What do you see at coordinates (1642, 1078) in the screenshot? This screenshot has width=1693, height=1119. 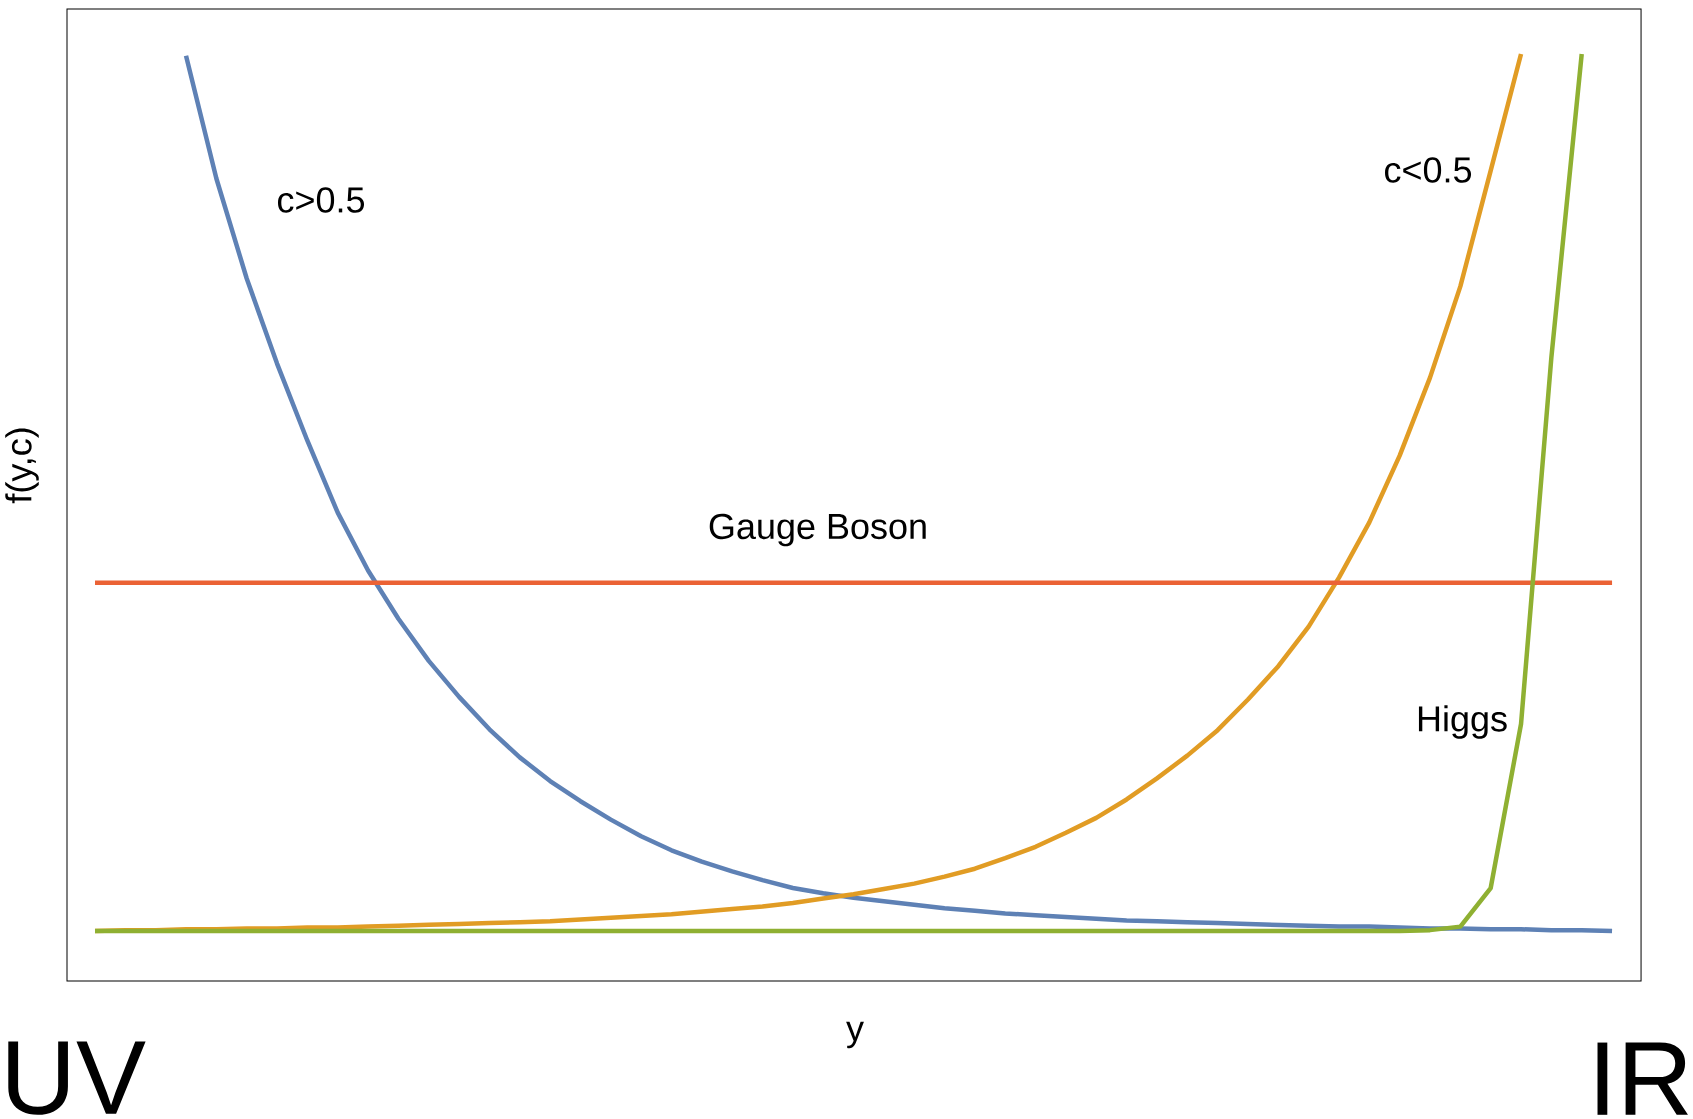 I see `text: IR` at bounding box center [1642, 1078].